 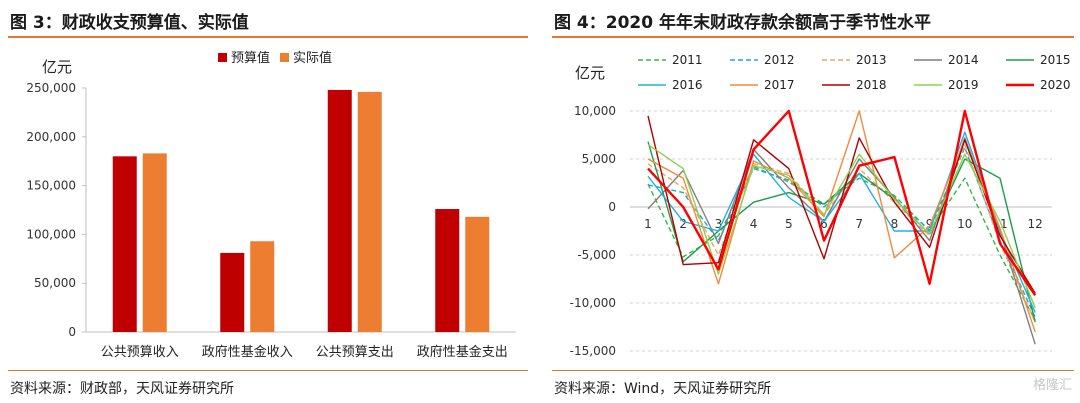 I want to click on x-tick-label: 4, so click(x=754, y=224).